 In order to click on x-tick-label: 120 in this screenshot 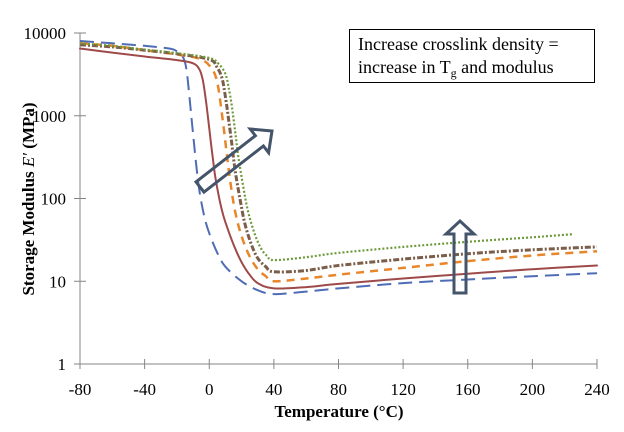, I will do `click(403, 389)`.